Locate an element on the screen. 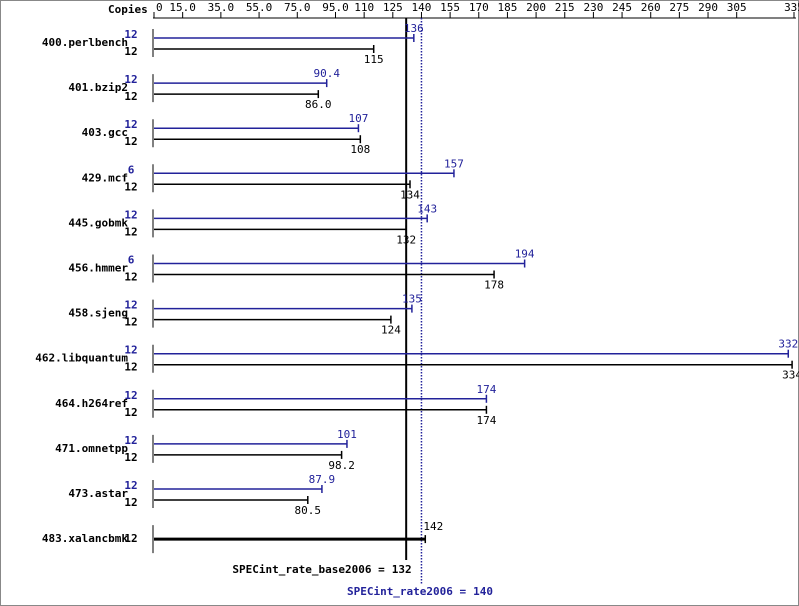 This screenshot has height=606, width=799. benchmark-name: 445.gobmk is located at coordinates (98, 222).